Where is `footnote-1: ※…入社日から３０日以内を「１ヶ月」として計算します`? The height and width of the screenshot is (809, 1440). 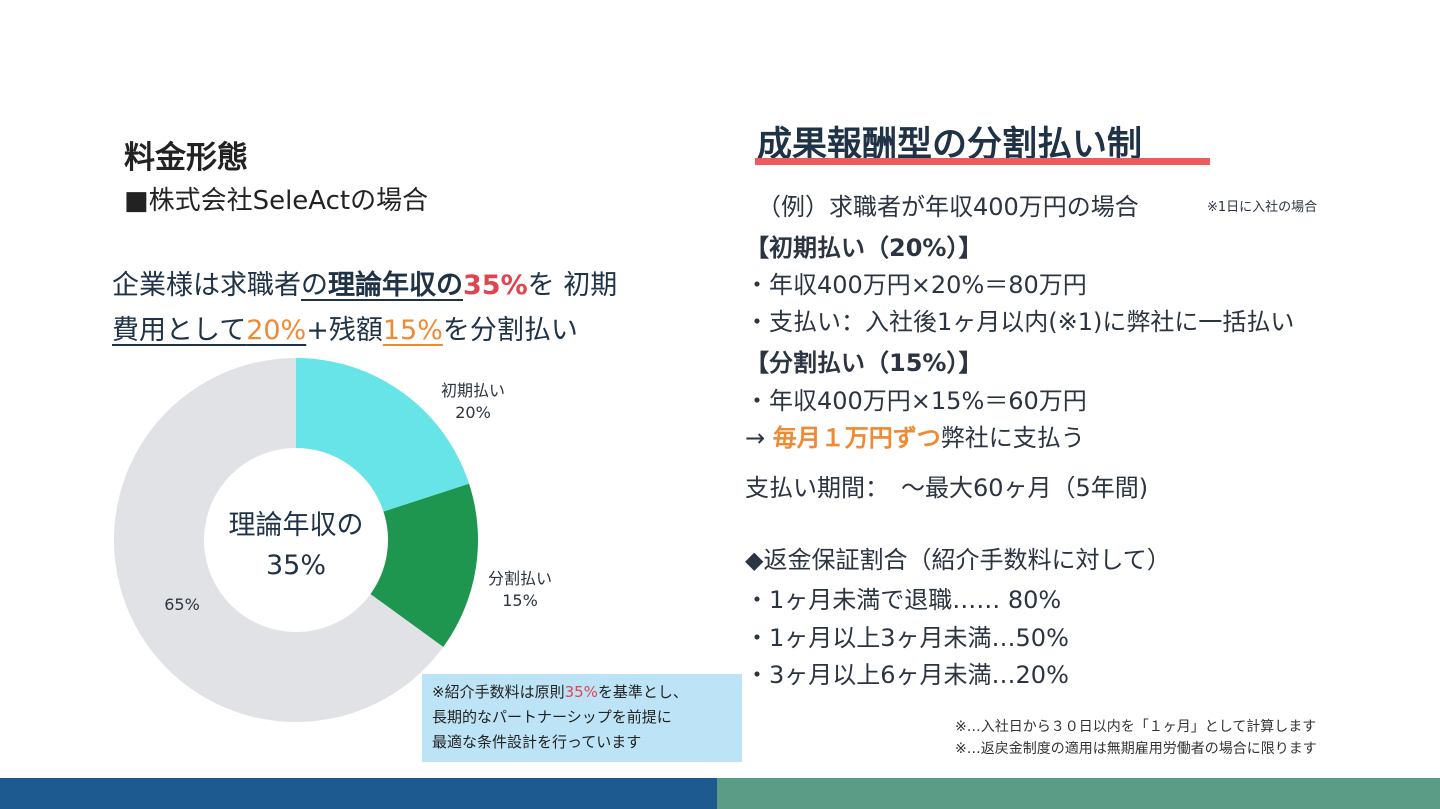
footnote-1: ※…入社日から３０日以内を「１ヶ月」として計算します is located at coordinates (1136, 727).